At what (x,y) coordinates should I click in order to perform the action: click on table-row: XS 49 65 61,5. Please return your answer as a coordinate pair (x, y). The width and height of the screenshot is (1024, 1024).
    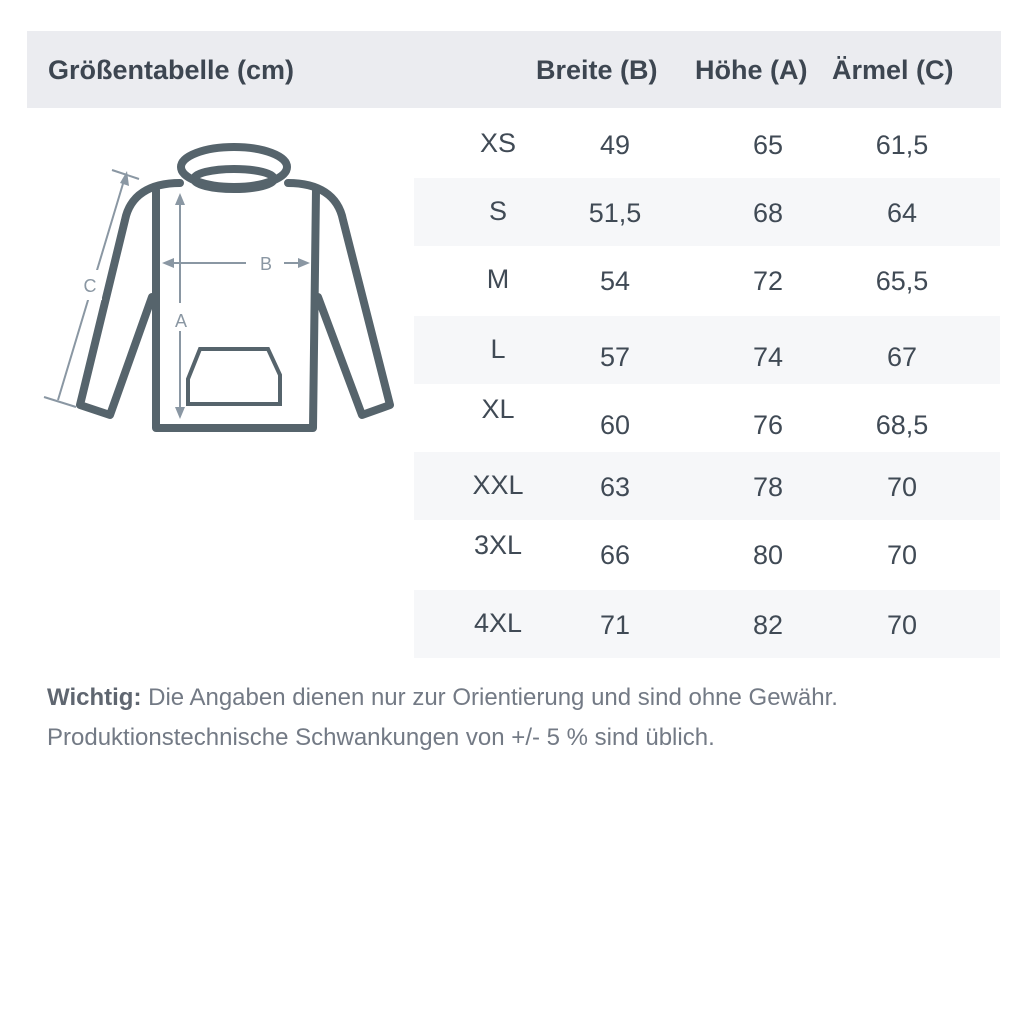
    Looking at the image, I should click on (707, 144).